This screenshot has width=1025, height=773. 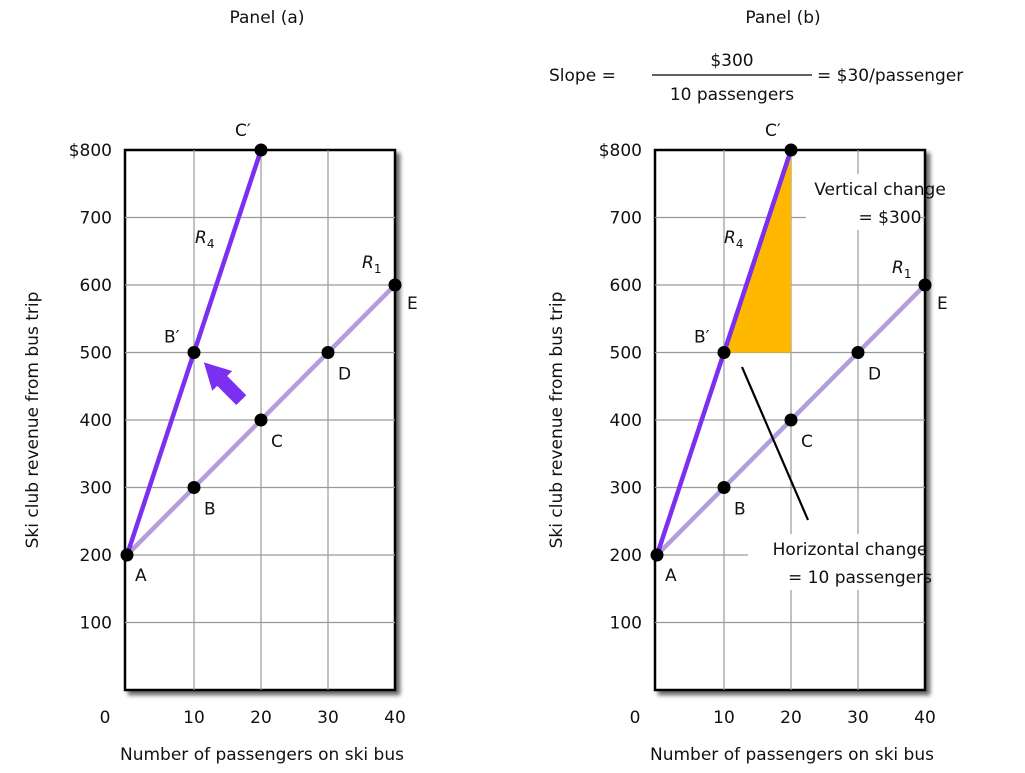 I want to click on panel-a-title: Panel (a), so click(x=267, y=18).